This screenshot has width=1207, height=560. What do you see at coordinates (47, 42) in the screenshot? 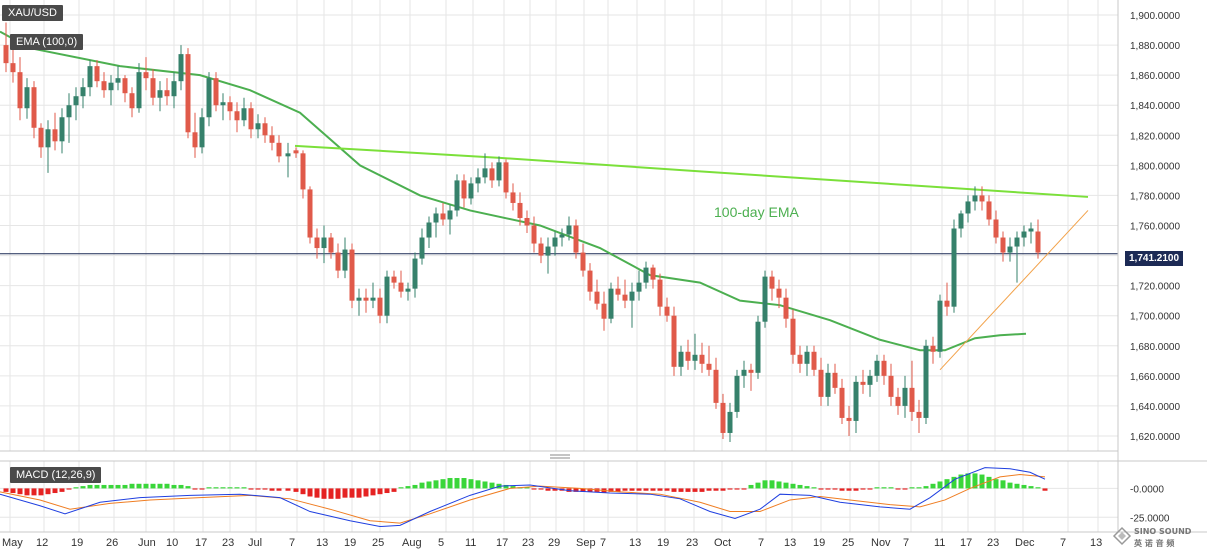
I see `ema-indicator-label: EMA (100,0)` at bounding box center [47, 42].